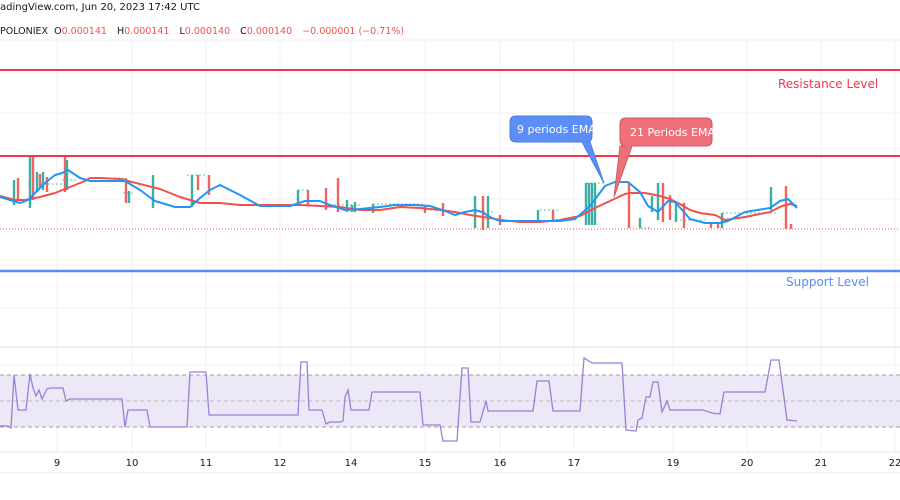 The height and width of the screenshot is (500, 900). What do you see at coordinates (827, 282) in the screenshot?
I see `support-level-label: Support Level` at bounding box center [827, 282].